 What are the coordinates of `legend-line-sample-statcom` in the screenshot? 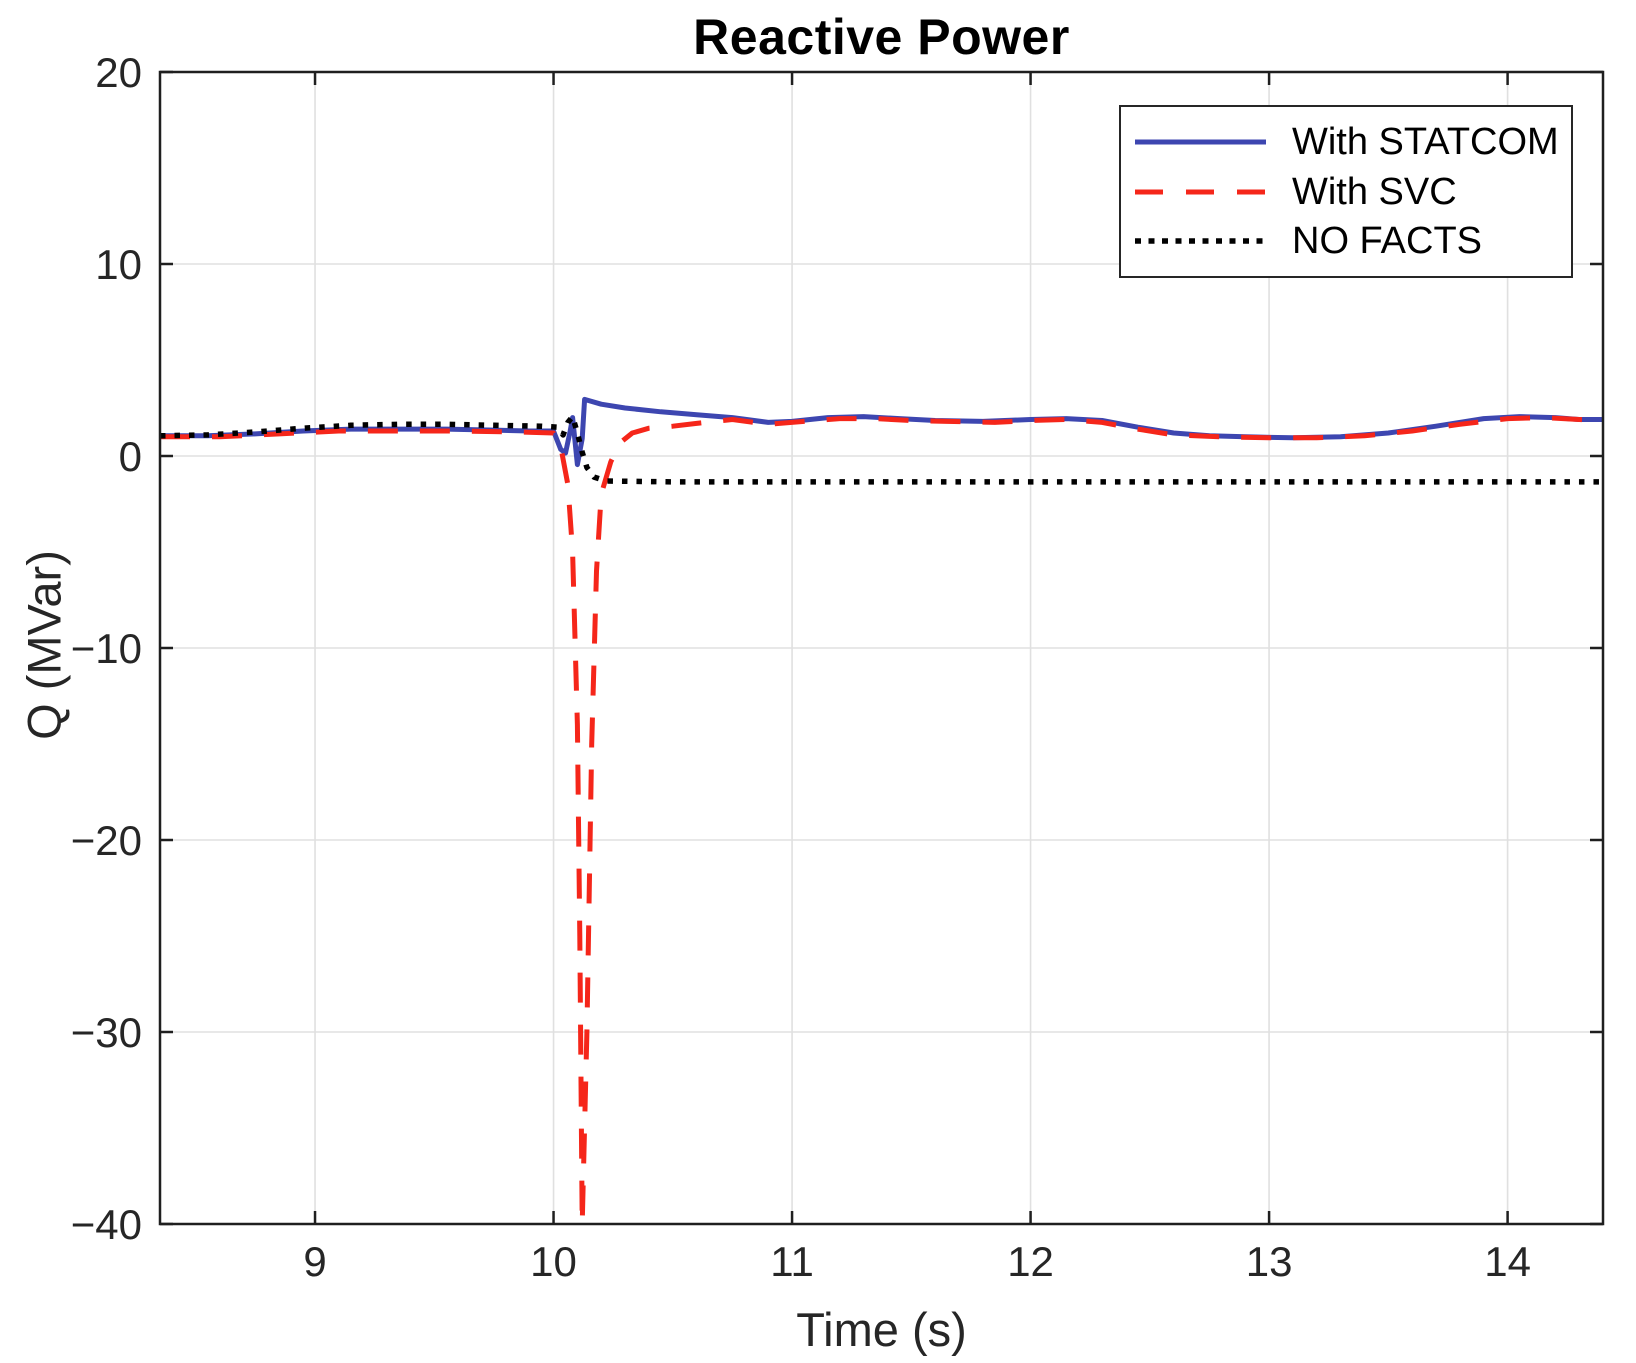 It's located at (1200, 142).